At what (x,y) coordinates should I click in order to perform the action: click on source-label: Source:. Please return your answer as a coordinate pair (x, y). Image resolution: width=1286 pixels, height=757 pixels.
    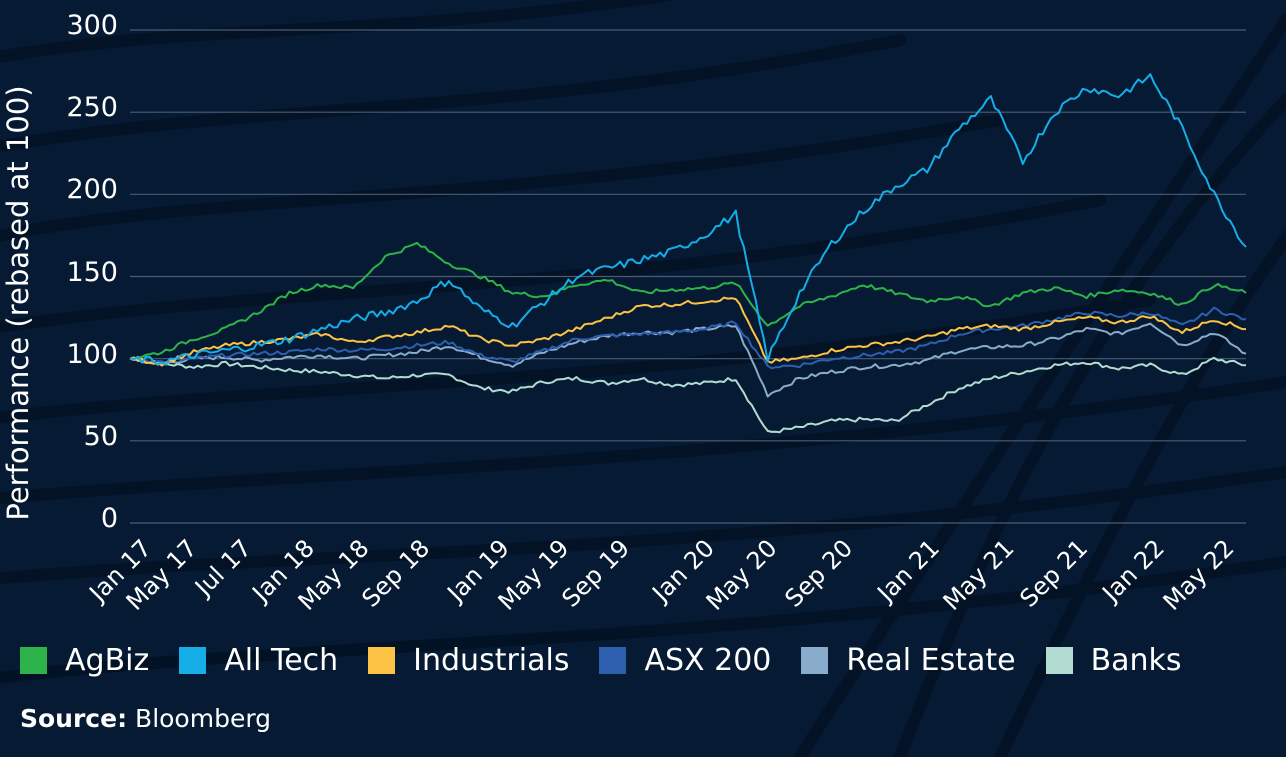
    Looking at the image, I should click on (74, 718).